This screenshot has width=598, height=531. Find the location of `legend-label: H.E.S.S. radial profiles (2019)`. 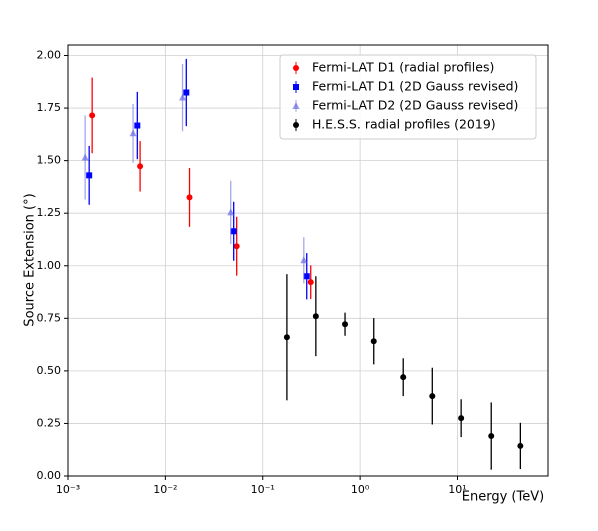

legend-label: H.E.S.S. radial profiles (2019) is located at coordinates (404, 124).